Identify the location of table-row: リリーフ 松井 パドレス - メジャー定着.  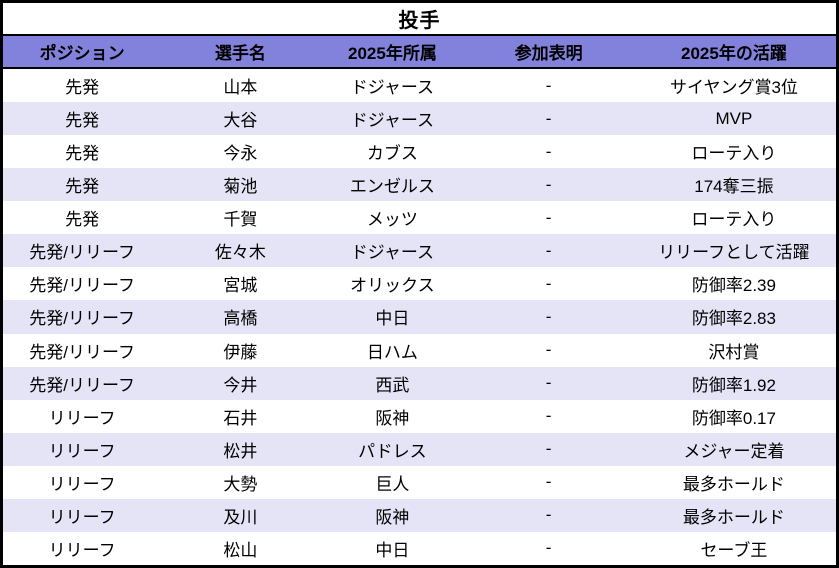
(419, 449).